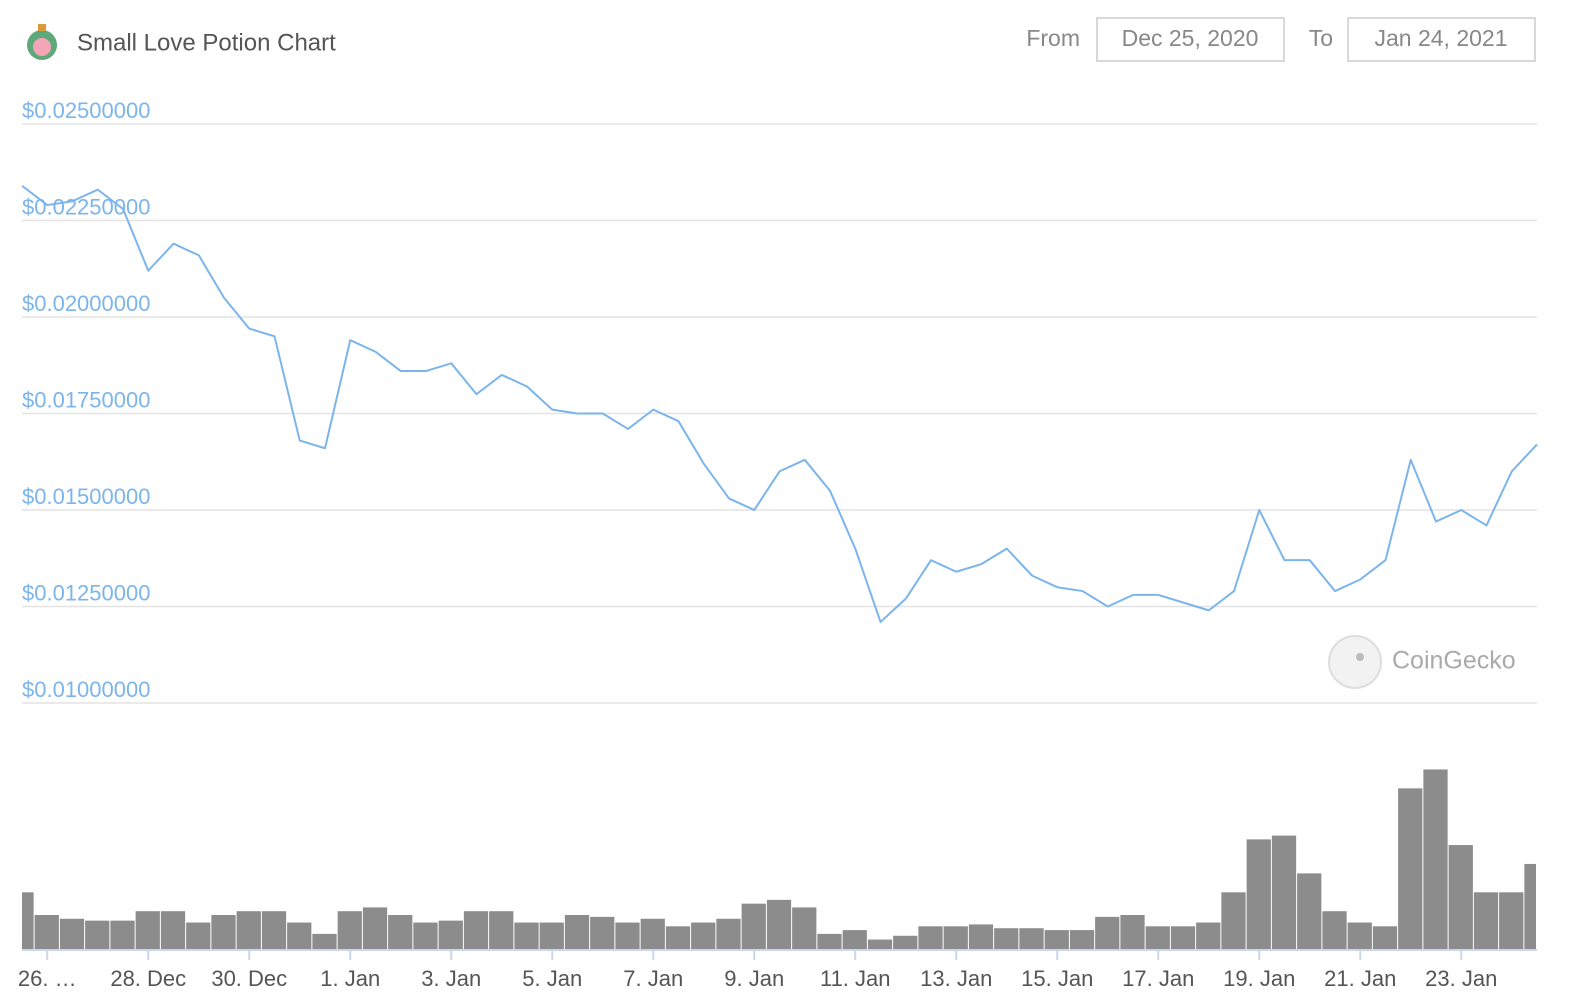 This screenshot has height=1008, width=1574. What do you see at coordinates (86, 399) in the screenshot?
I see `y-tick-label: $0.01750000` at bounding box center [86, 399].